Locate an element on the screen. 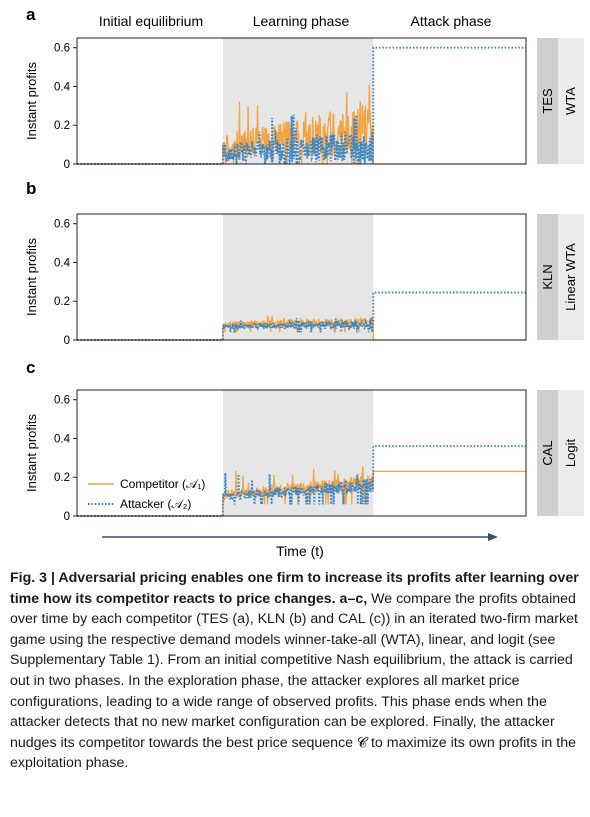 The width and height of the screenshot is (590, 817). learning-phase-shade is located at coordinates (298, 277).